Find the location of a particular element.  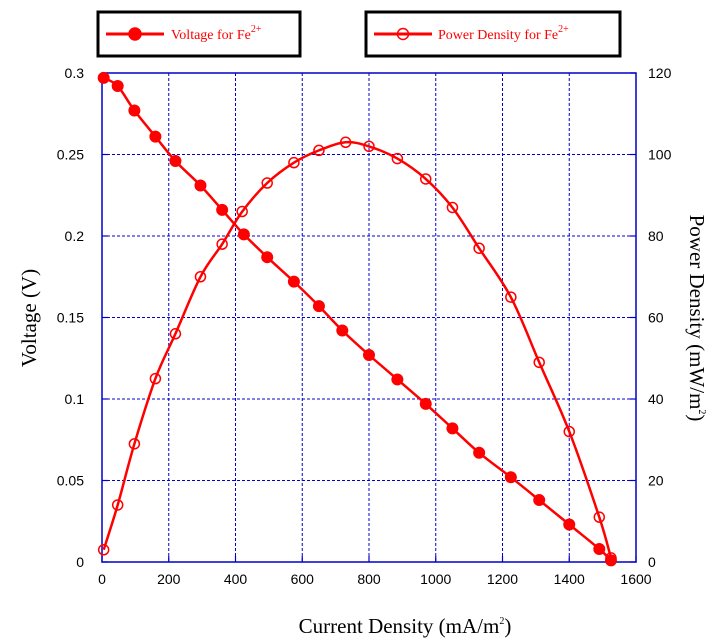

y2-axis-title: Power Density (mW/m2) is located at coordinates (697, 318).